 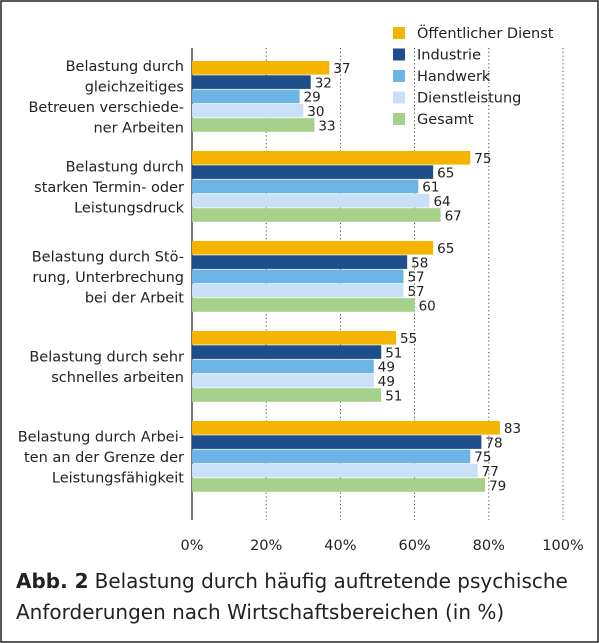 What do you see at coordinates (108, 257) in the screenshot?
I see `category-label: Belastung durch Stö-` at bounding box center [108, 257].